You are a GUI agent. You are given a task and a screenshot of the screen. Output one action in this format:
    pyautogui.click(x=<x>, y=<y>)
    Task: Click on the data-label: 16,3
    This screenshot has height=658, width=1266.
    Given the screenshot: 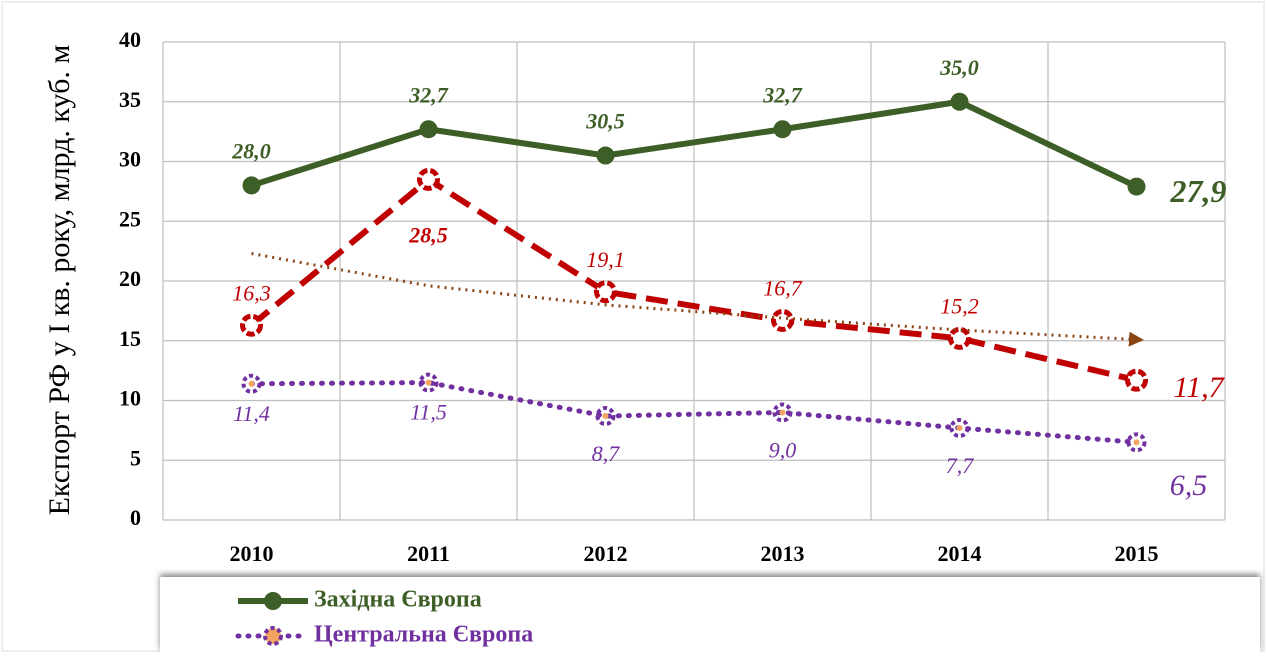 What is the action you would take?
    pyautogui.click(x=251, y=292)
    